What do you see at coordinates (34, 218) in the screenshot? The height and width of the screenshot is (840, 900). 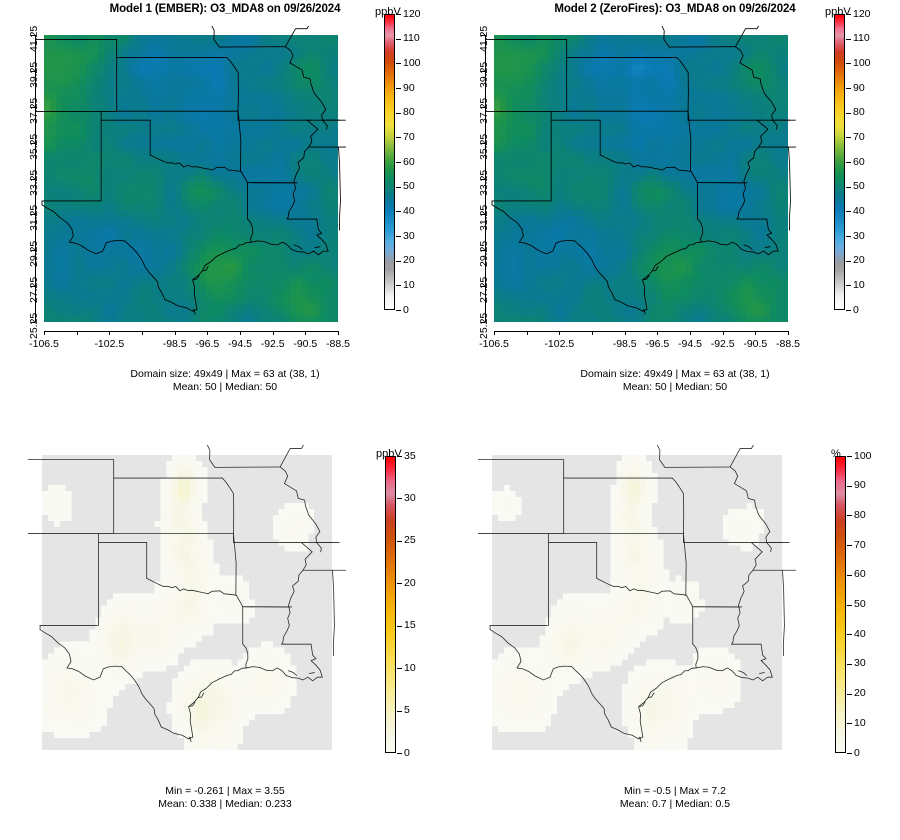 I see `y-axis-label: 31.25` at bounding box center [34, 218].